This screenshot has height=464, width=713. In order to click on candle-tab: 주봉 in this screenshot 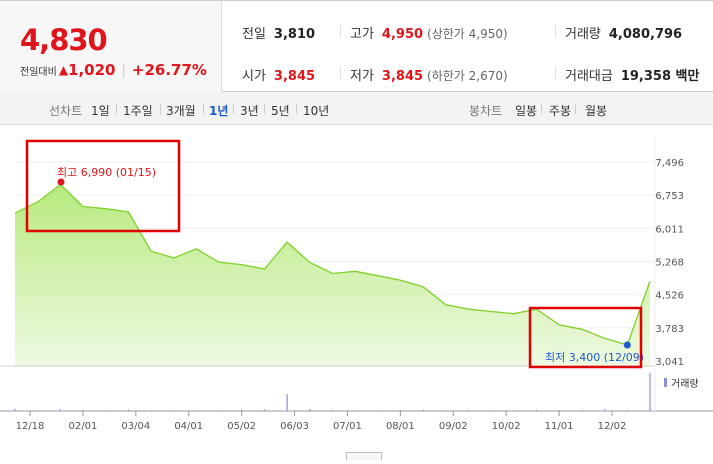, I will do `click(560, 111)`.